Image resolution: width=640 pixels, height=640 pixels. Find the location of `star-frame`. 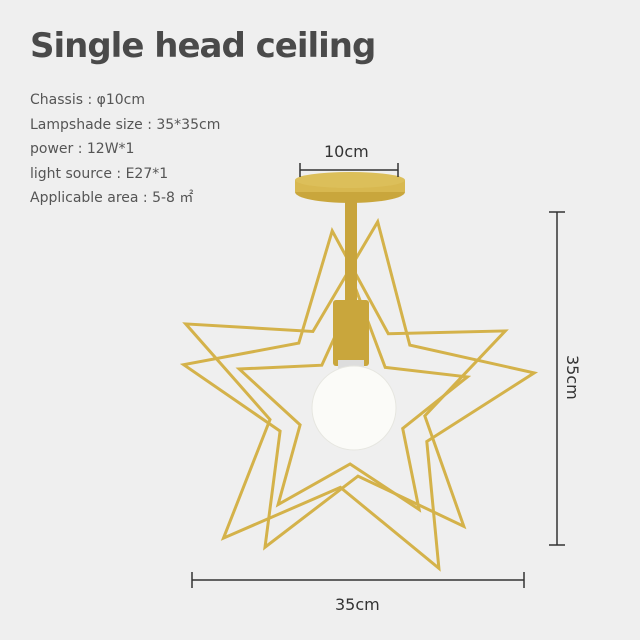

star-frame is located at coordinates (353, 399).